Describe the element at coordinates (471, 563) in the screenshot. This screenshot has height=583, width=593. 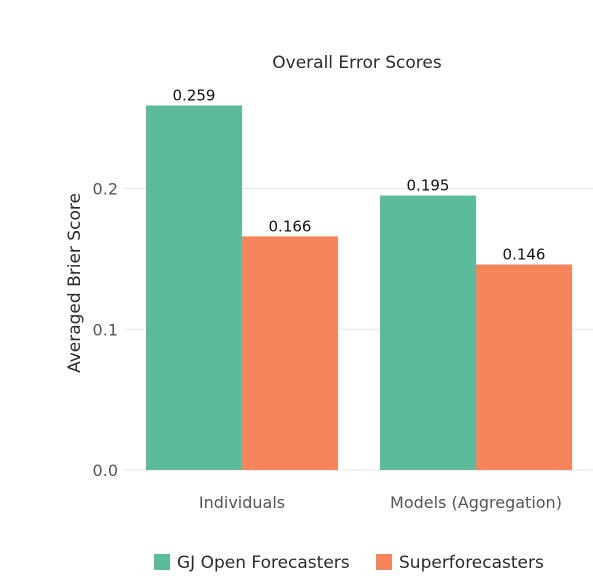
I see `legend-label-superforecasters: Superforecasters` at that location.